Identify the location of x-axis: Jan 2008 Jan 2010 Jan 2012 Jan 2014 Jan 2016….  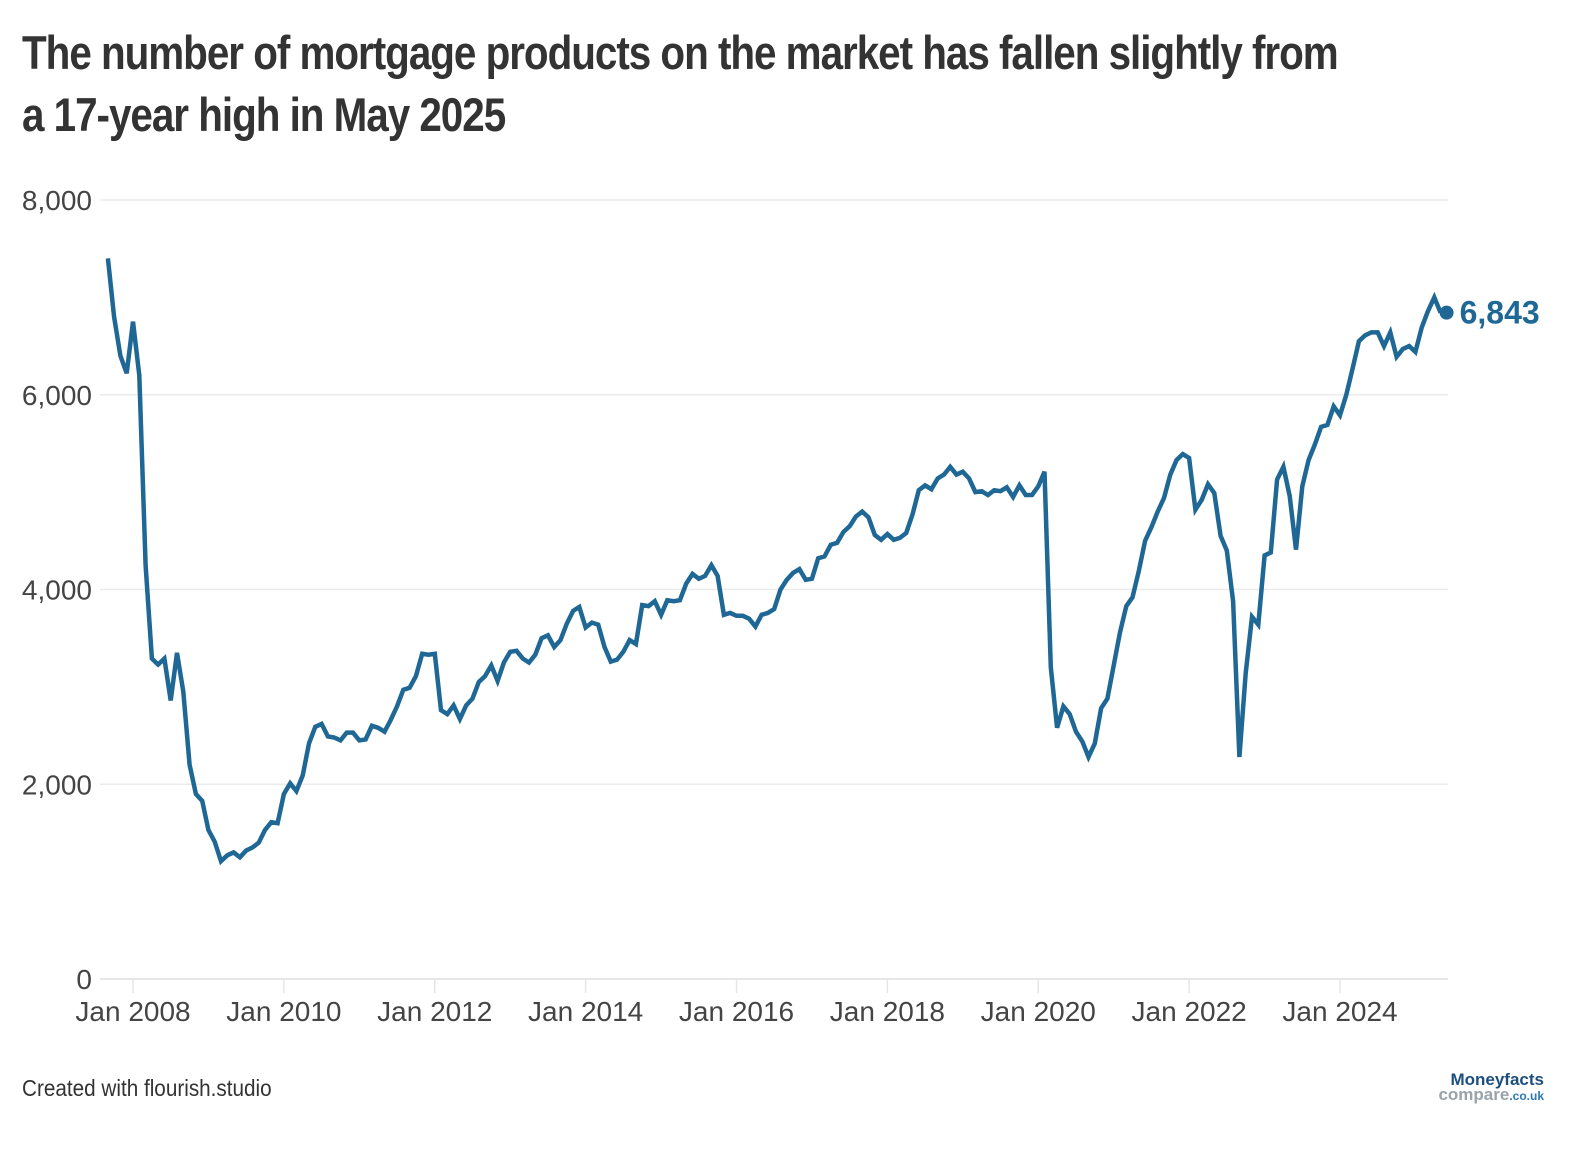
(736, 1003).